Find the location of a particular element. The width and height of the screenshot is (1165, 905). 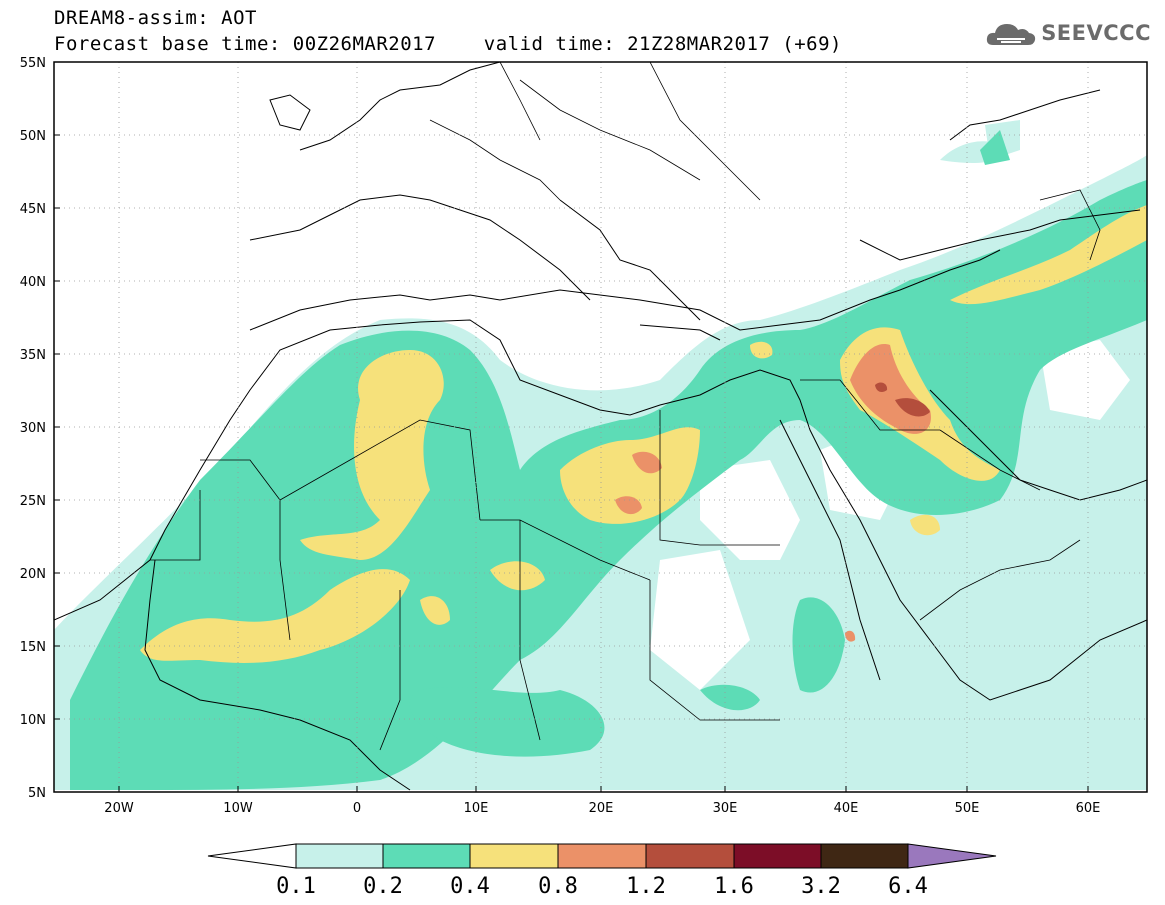

colorbar-label: 6.4 is located at coordinates (908, 886).